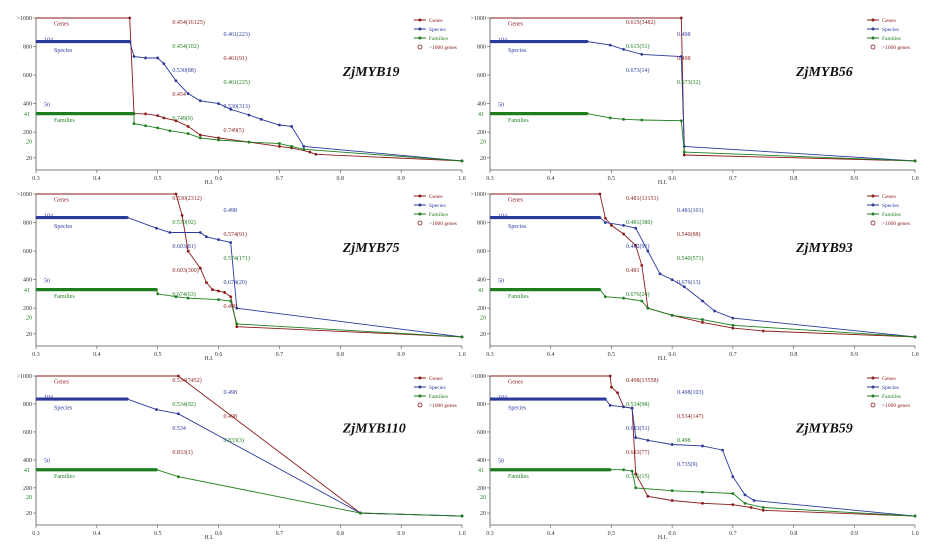 The image size is (948, 553). Describe the element at coordinates (63, 51) in the screenshot. I see `series-side-label: Species` at that location.